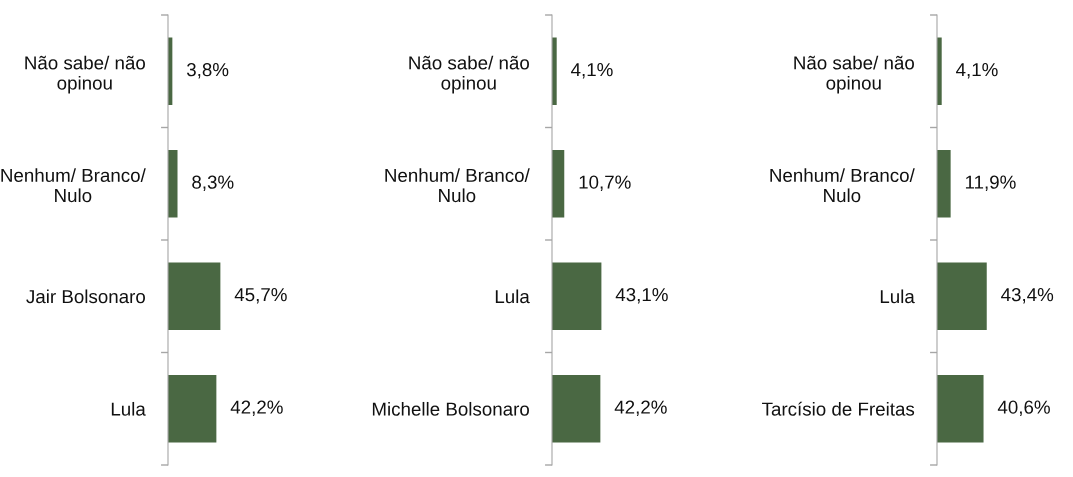 The image size is (1073, 477). What do you see at coordinates (207, 71) in the screenshot?
I see `data-label: 3,8%` at bounding box center [207, 71].